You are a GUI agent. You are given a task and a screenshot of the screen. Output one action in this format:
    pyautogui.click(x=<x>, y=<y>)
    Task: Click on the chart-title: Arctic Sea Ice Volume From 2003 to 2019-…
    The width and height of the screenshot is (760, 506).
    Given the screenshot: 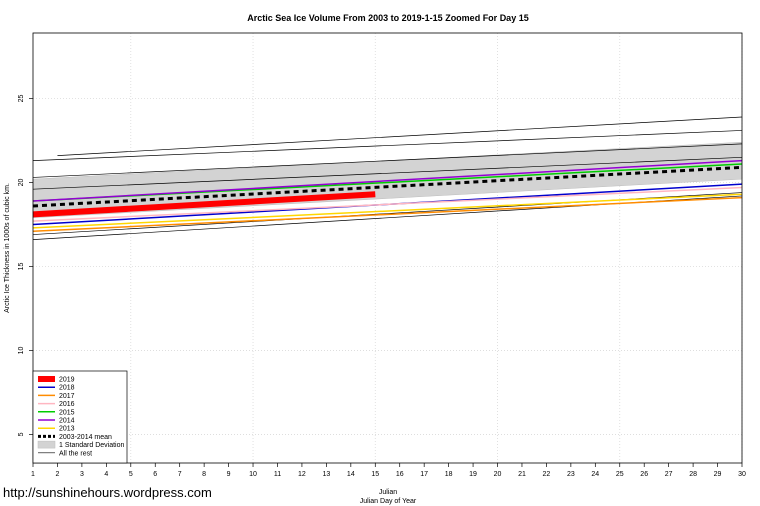 What is the action you would take?
    pyautogui.click(x=387, y=18)
    